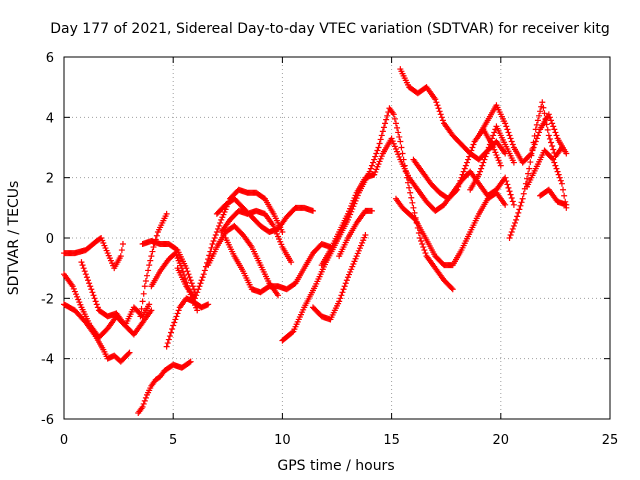  Describe the element at coordinates (50, 179) in the screenshot. I see `y-tick-label: 2` at that location.